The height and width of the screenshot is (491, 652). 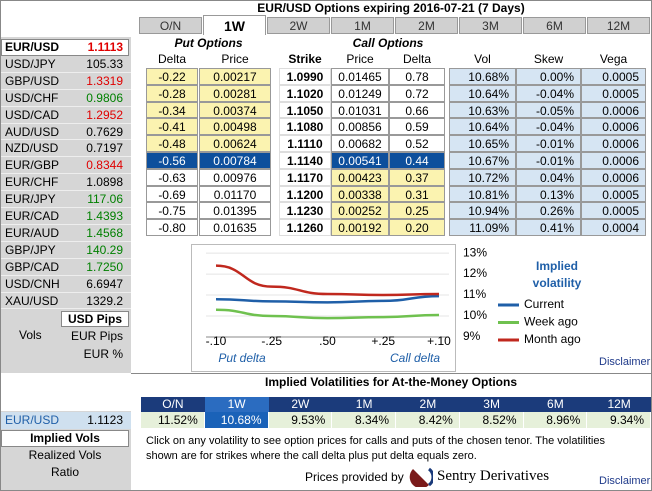 What do you see at coordinates (305, 211) in the screenshot?
I see `table-cell: 1.1230` at bounding box center [305, 211].